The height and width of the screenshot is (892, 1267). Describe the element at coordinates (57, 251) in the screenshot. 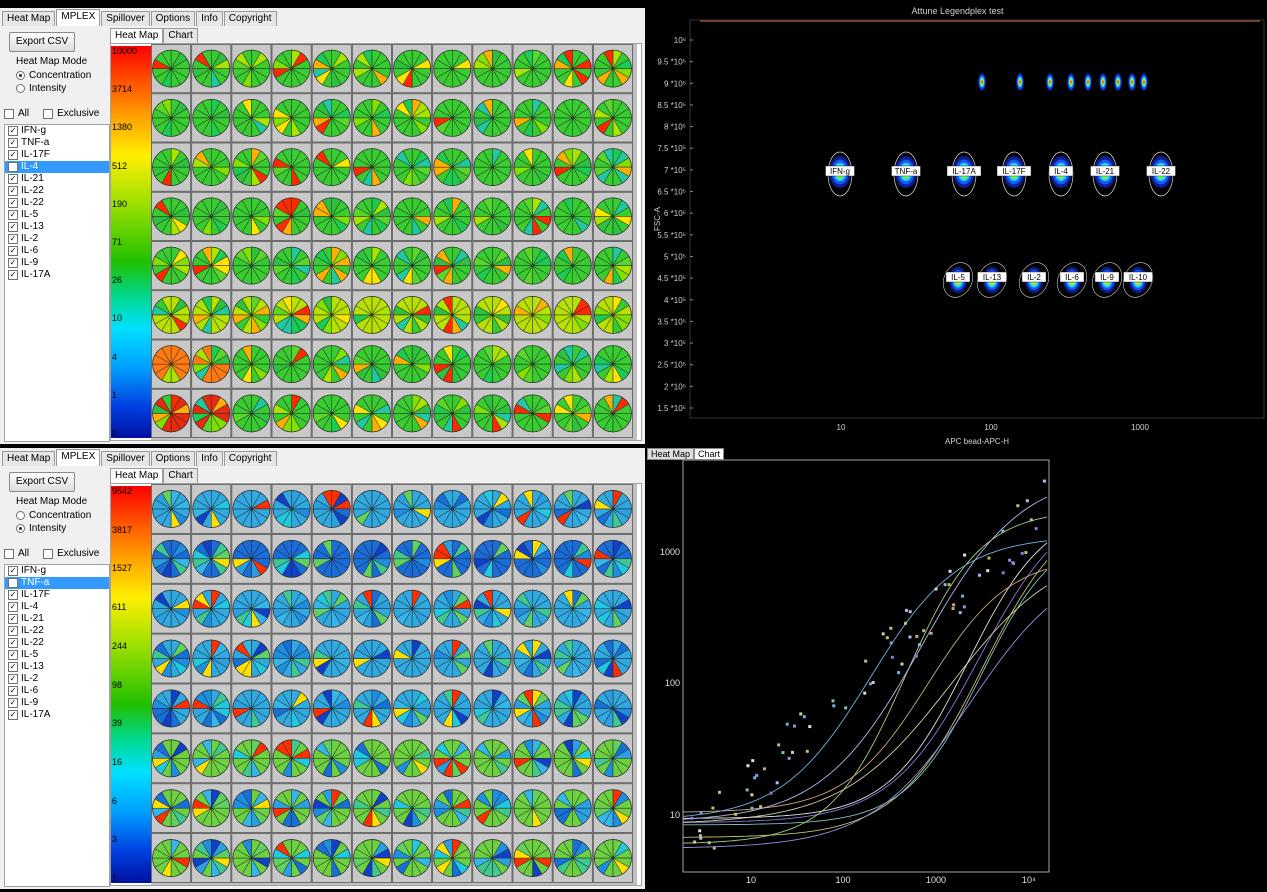

I see `analyte-item: ✓ IL-6` at that location.